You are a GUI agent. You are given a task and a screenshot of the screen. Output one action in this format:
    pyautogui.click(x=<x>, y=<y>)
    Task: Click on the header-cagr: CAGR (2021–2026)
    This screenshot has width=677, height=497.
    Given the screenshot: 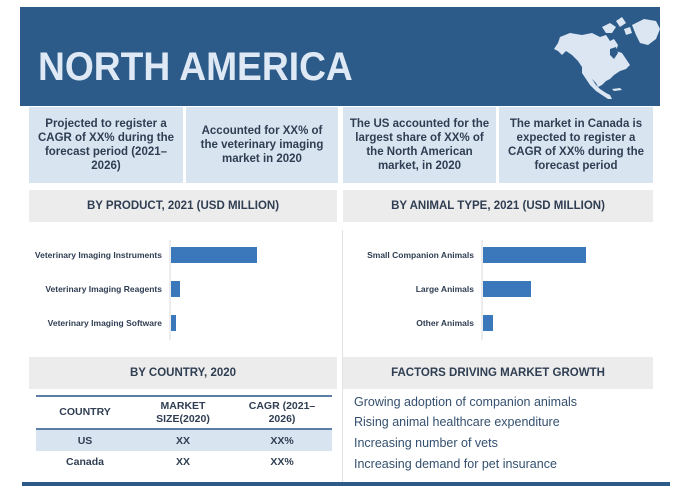 What is the action you would take?
    pyautogui.click(x=282, y=412)
    